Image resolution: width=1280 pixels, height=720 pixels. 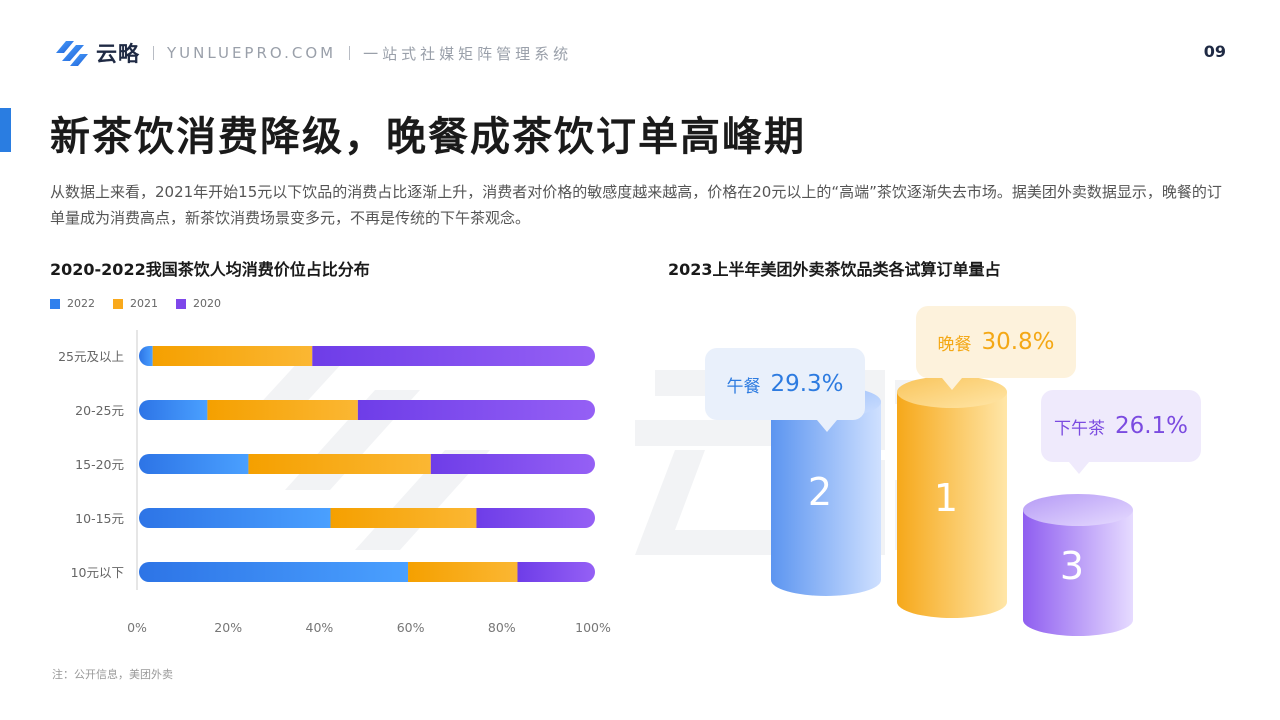 I want to click on x-tick-label: 80%, so click(x=502, y=627).